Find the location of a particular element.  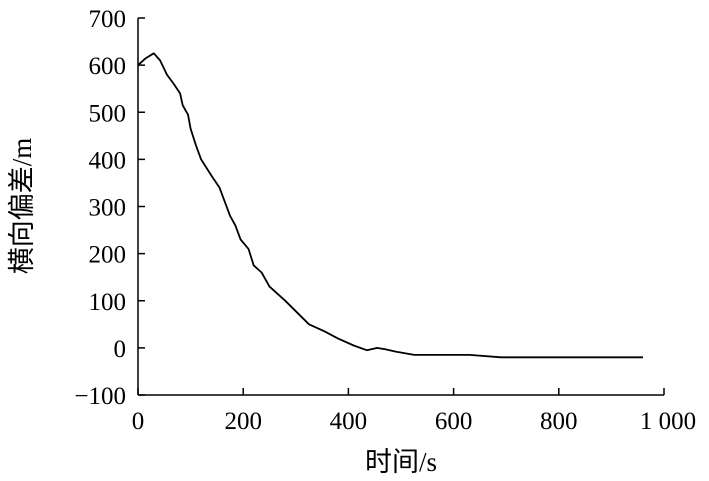

x-tick-label: 800 is located at coordinates (559, 421).